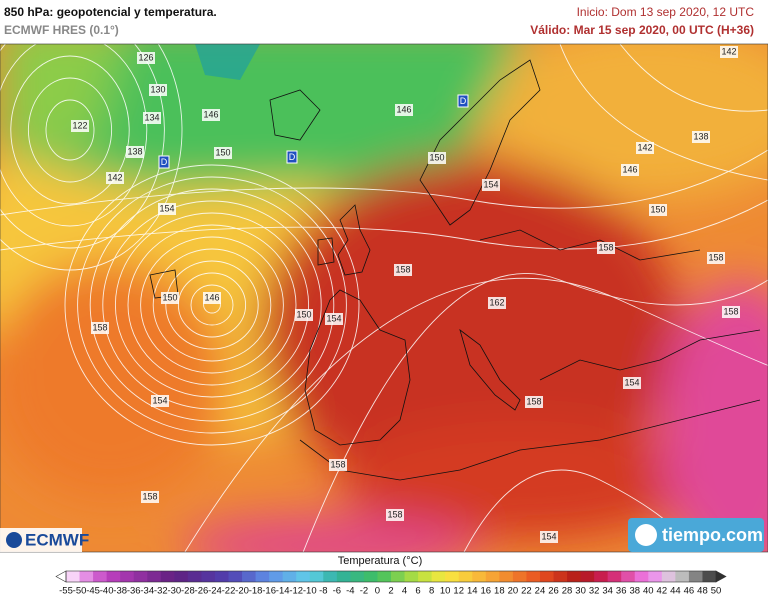 This screenshot has height=599, width=768. What do you see at coordinates (93, 591) in the screenshot?
I see `colorbar-tick-label: -45` at bounding box center [93, 591].